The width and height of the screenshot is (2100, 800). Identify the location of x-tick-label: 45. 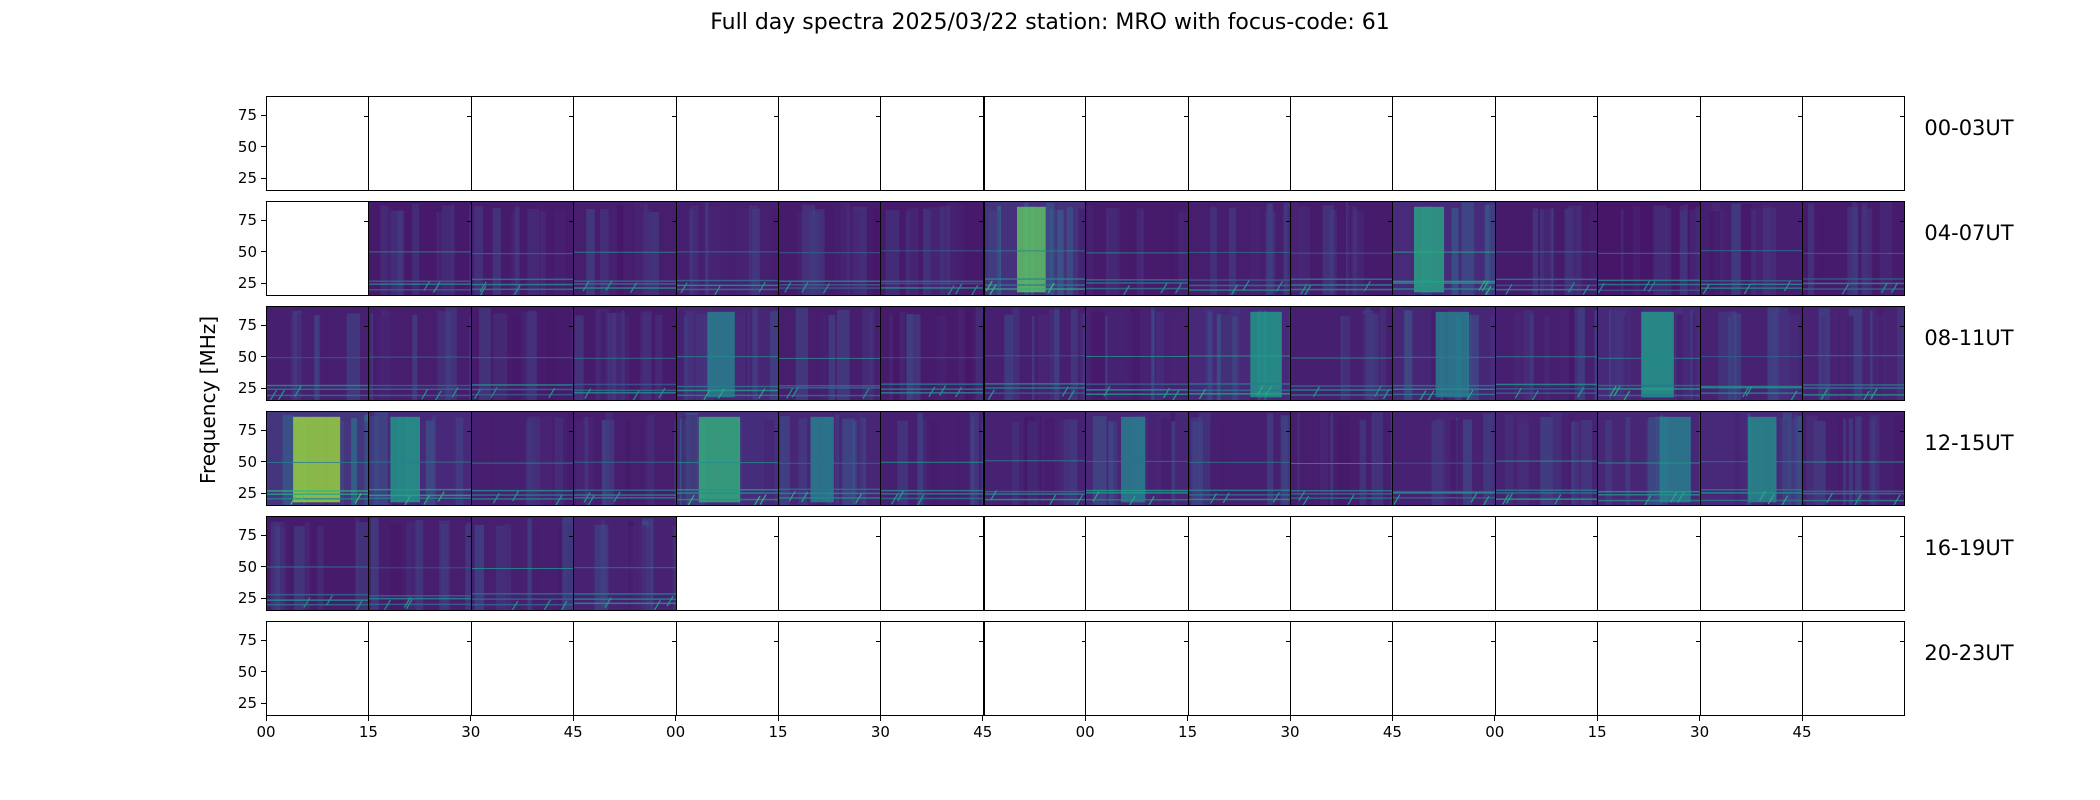
(573, 732).